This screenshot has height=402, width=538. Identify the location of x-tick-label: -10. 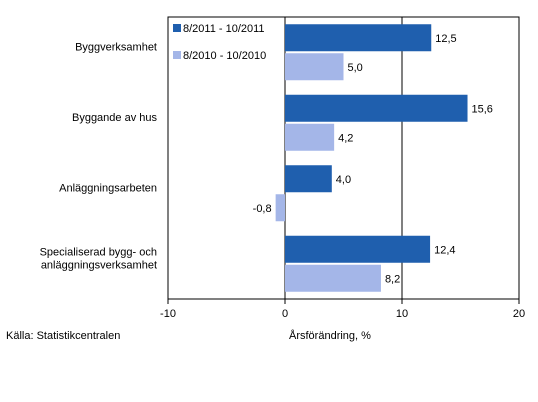
(168, 314).